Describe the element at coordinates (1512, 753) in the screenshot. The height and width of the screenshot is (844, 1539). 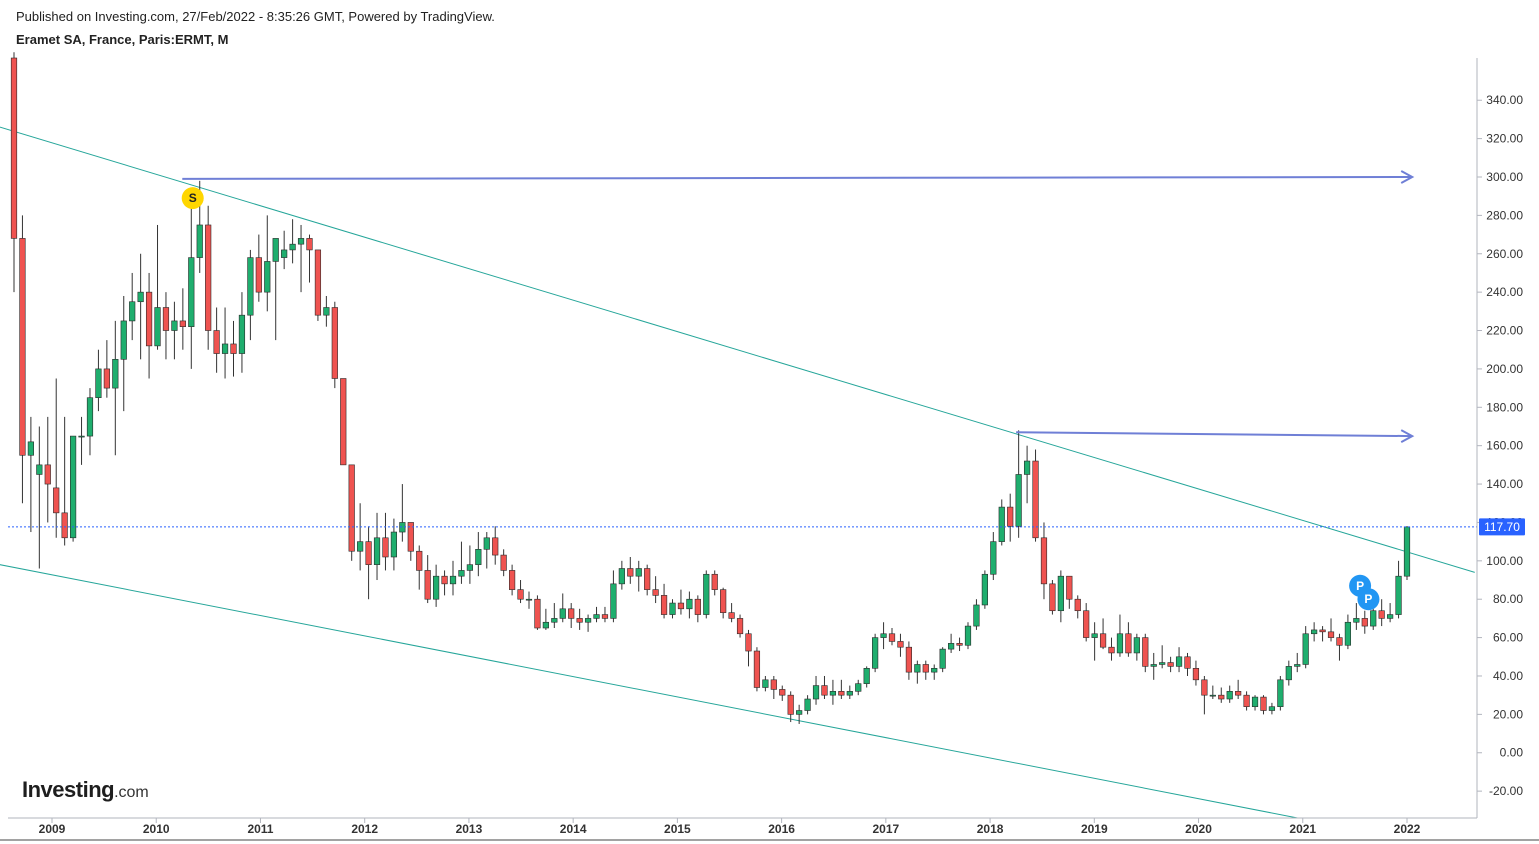
I see `y-tick-label: 0.00` at that location.